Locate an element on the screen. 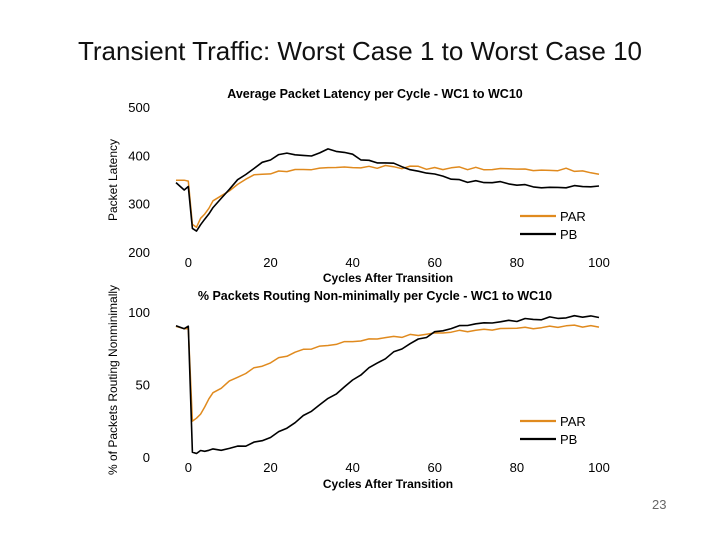 Image resolution: width=720 pixels, height=540 pixels. series-lines is located at coordinates (387, 190).